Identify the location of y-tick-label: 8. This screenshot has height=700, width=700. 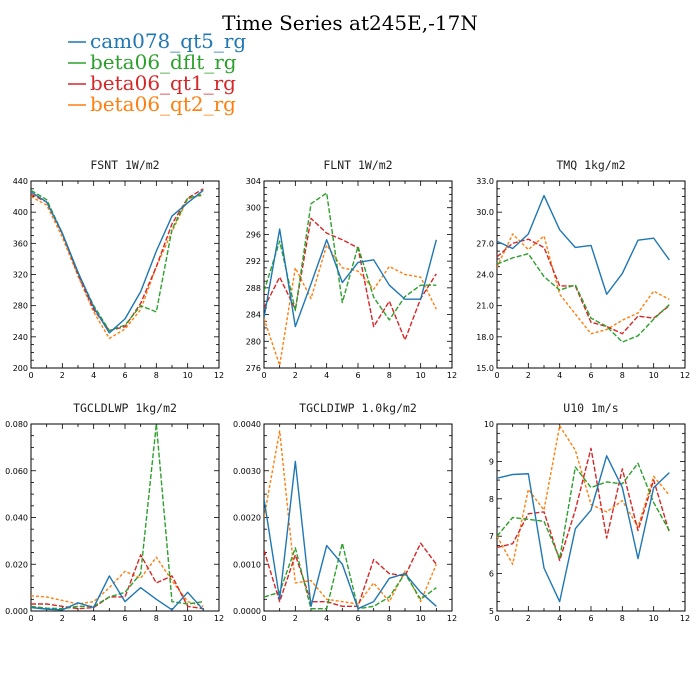
(491, 499).